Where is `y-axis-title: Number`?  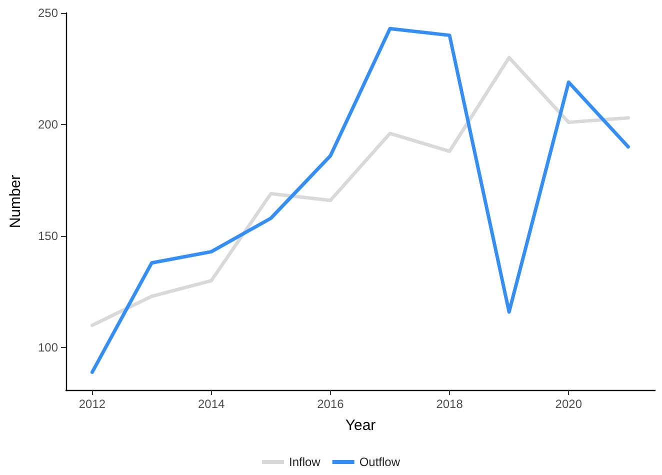
y-axis-title: Number is located at coordinates (15, 201).